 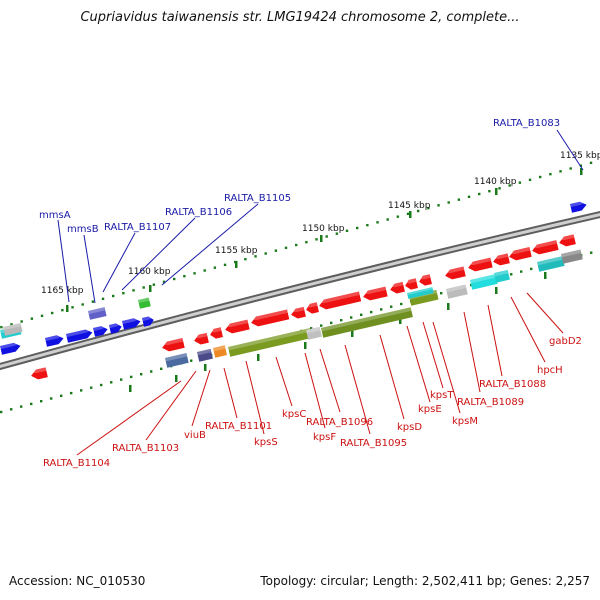 What do you see at coordinates (257, 198) in the screenshot?
I see `gene-label-ralta-b1105: RALTA_B1105` at bounding box center [257, 198].